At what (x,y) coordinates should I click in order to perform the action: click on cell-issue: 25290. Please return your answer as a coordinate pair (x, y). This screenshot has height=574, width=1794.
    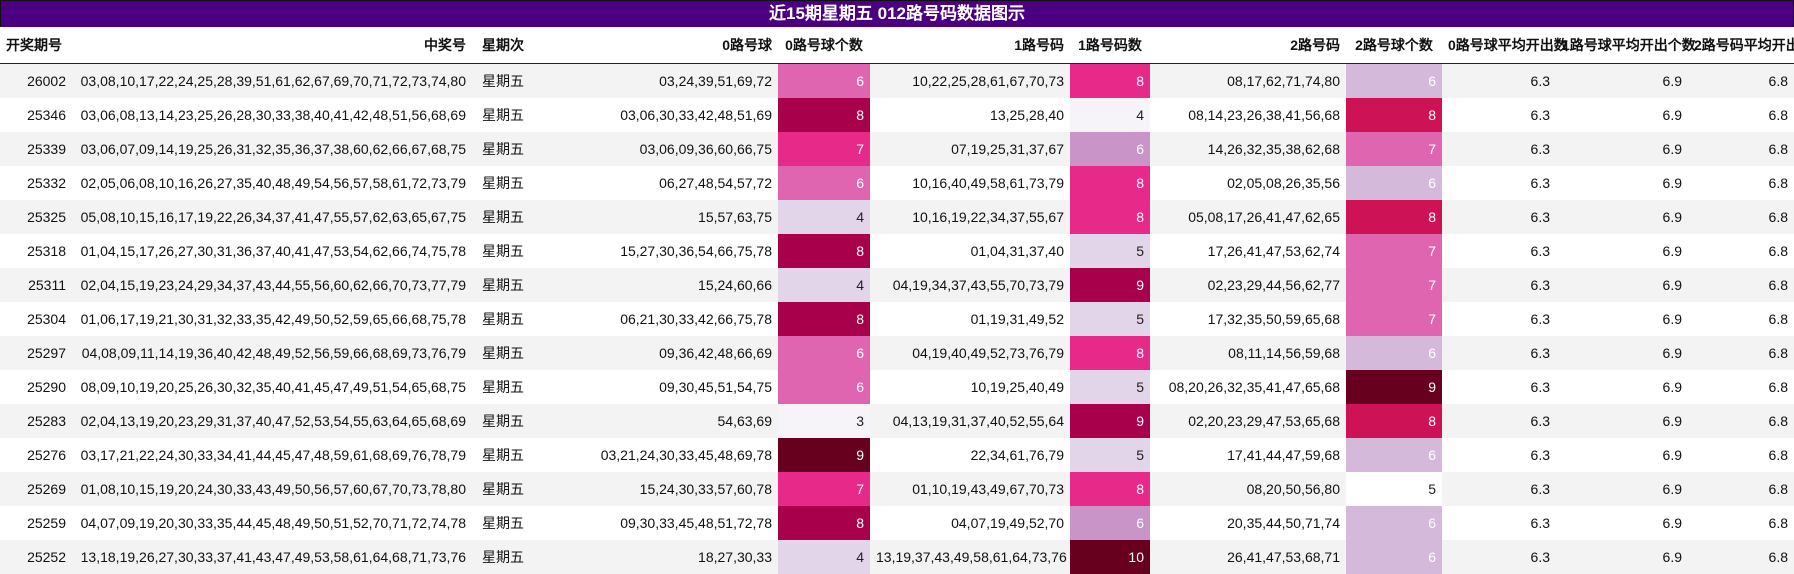
    Looking at the image, I should click on (36, 387).